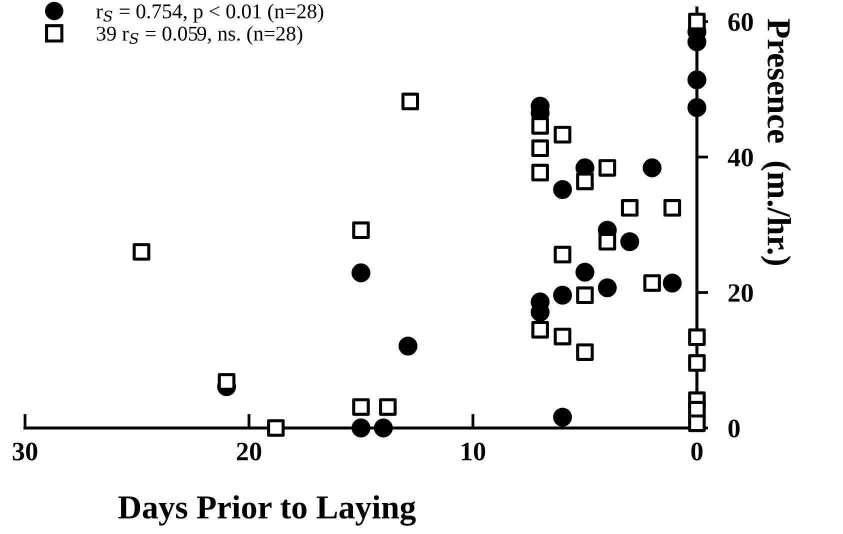  Describe the element at coordinates (740, 22) in the screenshot. I see `y-tick-label: 60` at that location.